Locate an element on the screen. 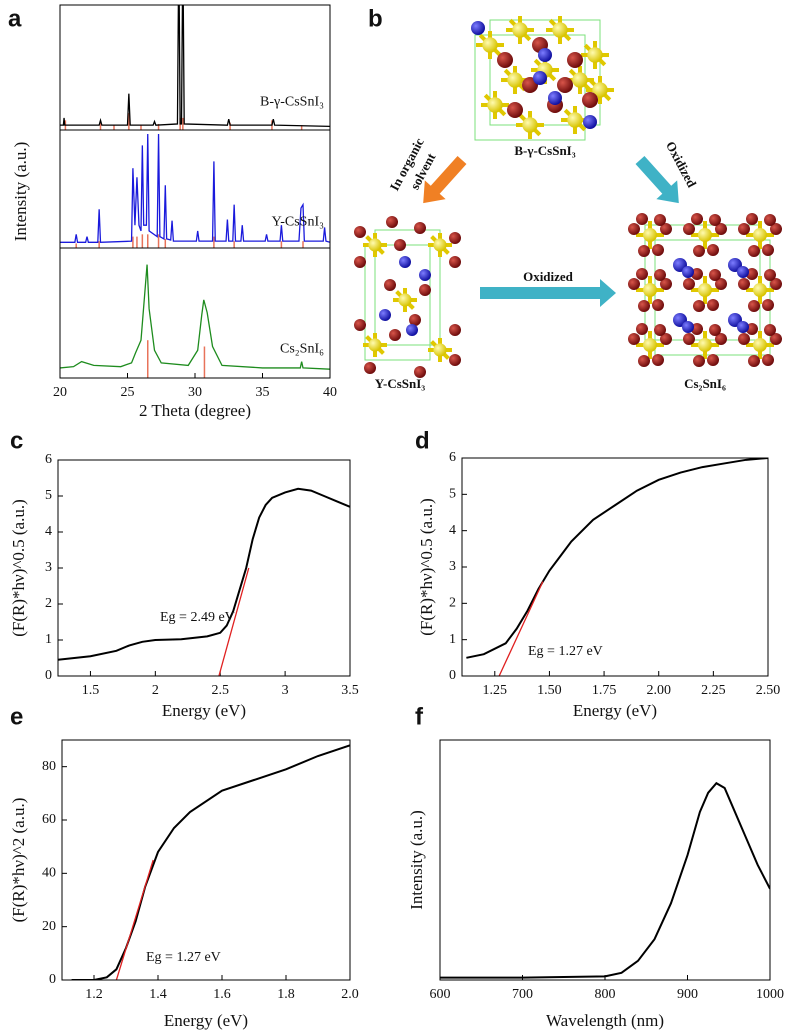 This screenshot has height=1036, width=793. x-tick-label: 1.50 is located at coordinates (549, 690).